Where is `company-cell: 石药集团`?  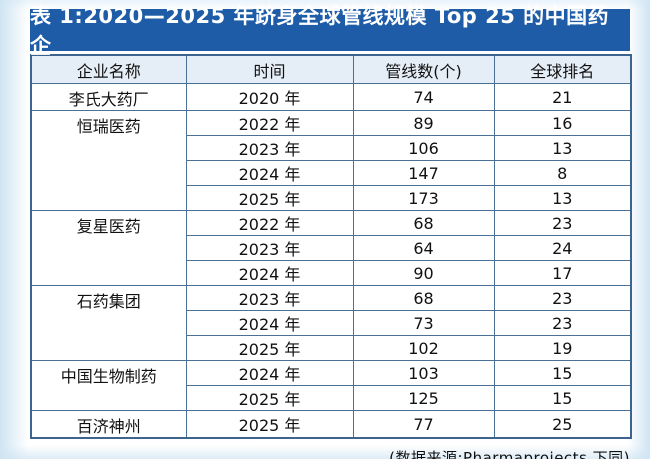
company-cell: 石药集团 is located at coordinates (108, 323).